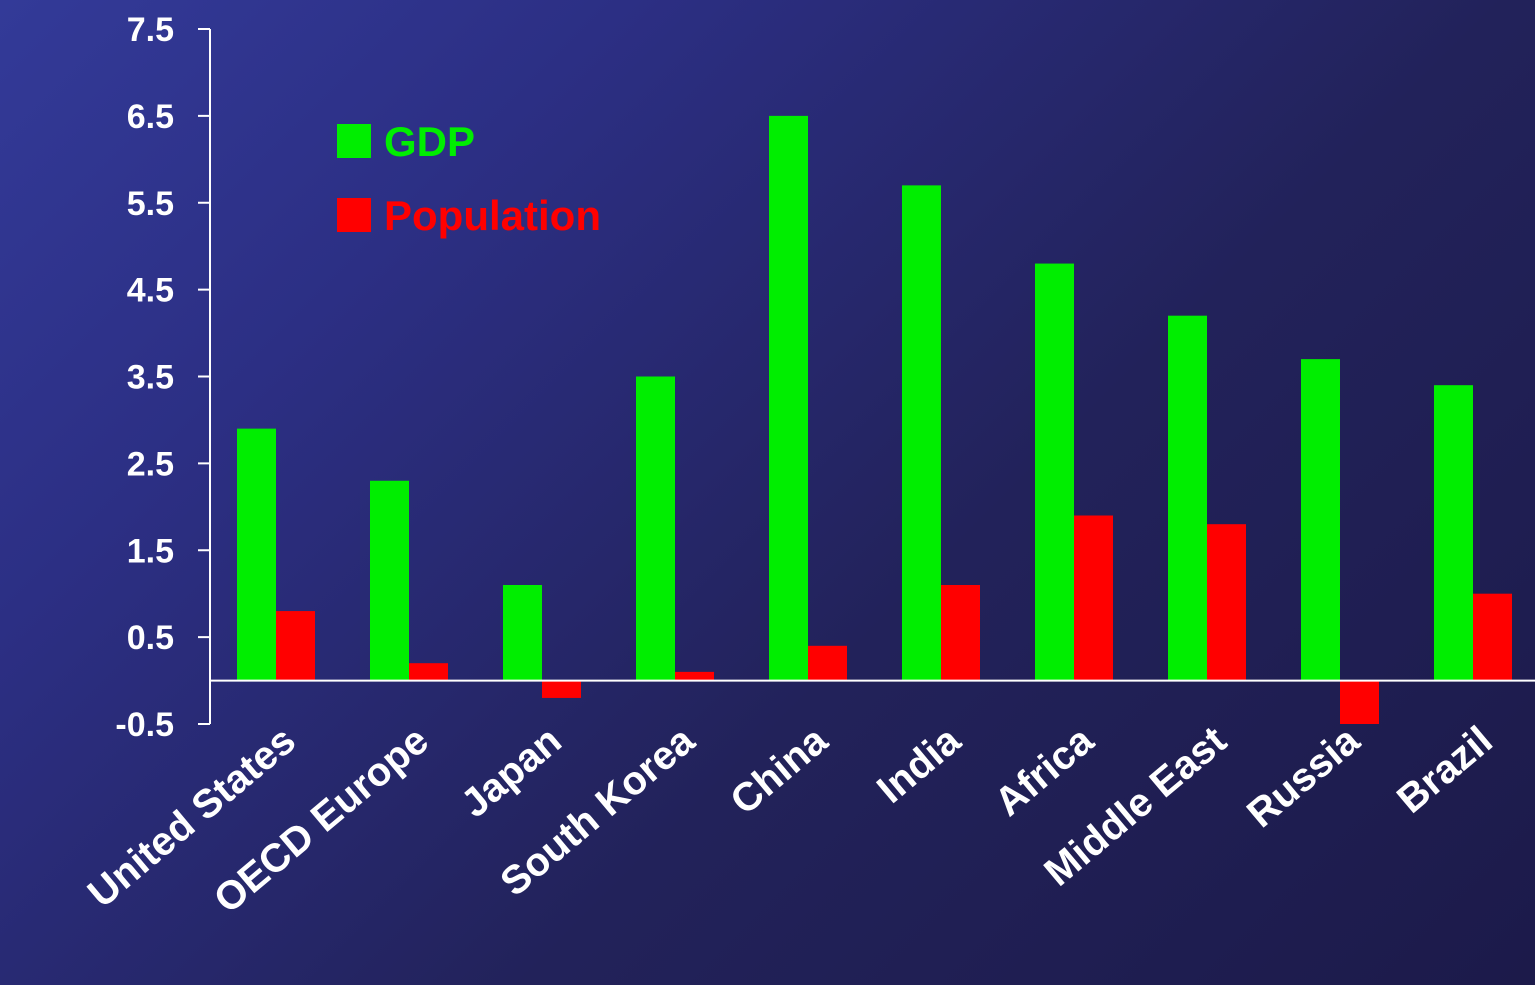  What do you see at coordinates (354, 215) in the screenshot?
I see `legend-swatch-population` at bounding box center [354, 215].